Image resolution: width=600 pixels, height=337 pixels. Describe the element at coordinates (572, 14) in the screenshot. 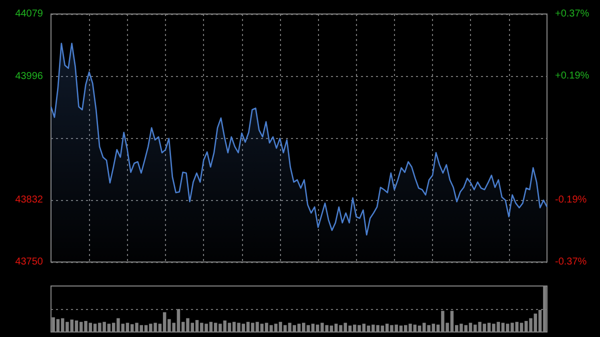

I see `y2-tick-label: +0.37%` at that location.